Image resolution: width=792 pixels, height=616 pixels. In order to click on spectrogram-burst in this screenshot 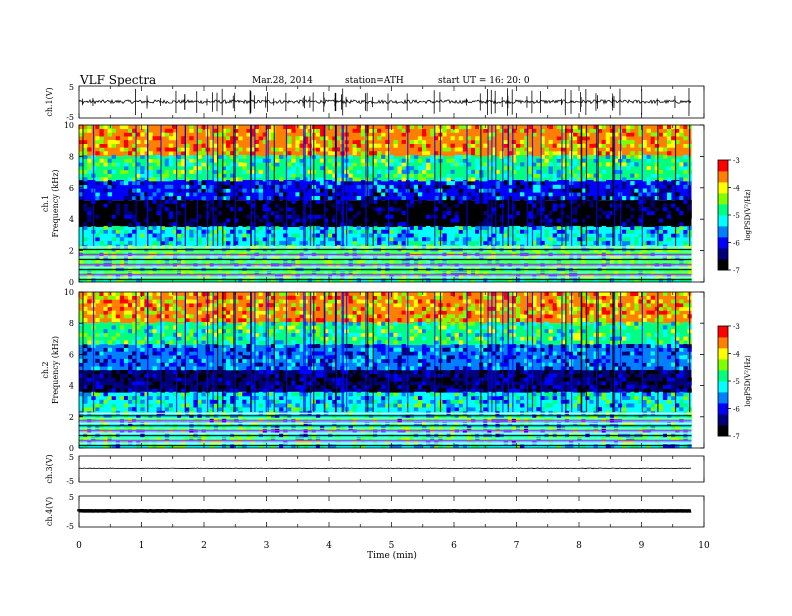, I will do `click(502, 185)`.